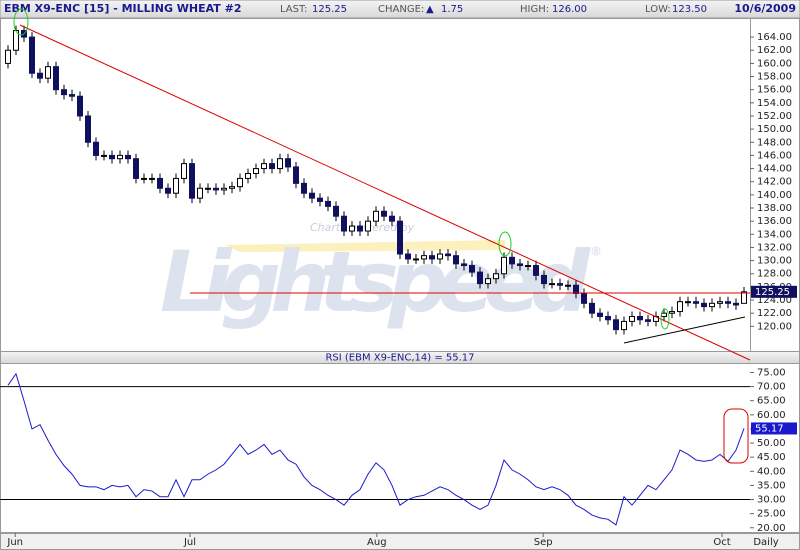 This screenshot has width=800, height=550. Describe the element at coordinates (774, 326) in the screenshot. I see `y-tick-label: 120.00` at that location.